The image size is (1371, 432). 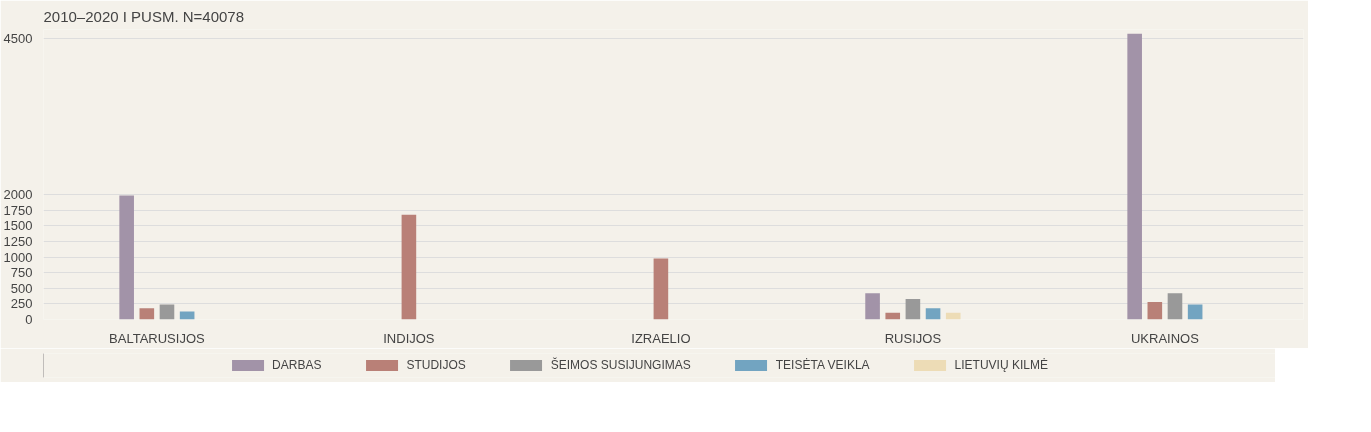 I want to click on y-tick-label: 1750, so click(x=18, y=210).